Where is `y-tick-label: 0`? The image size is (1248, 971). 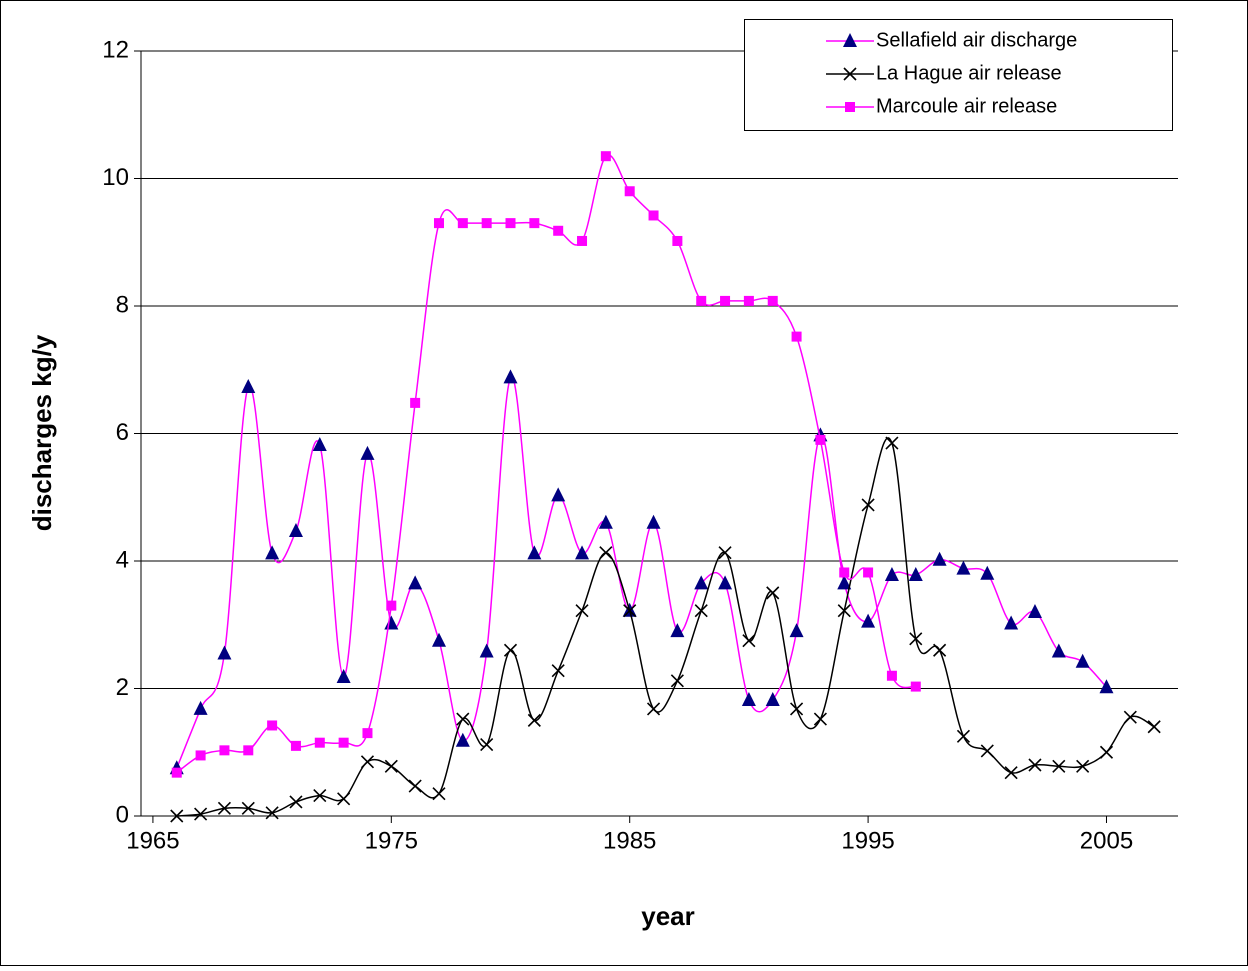 y-tick-label: 0 is located at coordinates (122, 814).